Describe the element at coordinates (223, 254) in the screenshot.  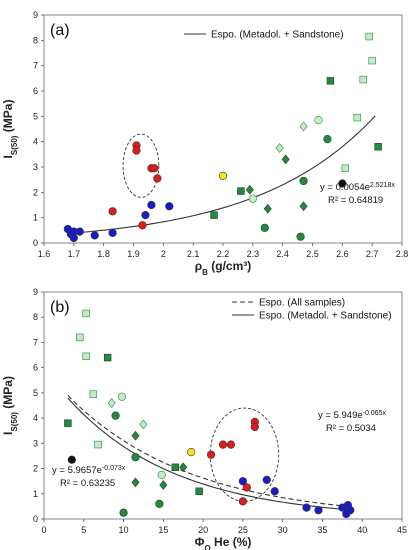
I see `x-tick-label: 2.2` at that location.